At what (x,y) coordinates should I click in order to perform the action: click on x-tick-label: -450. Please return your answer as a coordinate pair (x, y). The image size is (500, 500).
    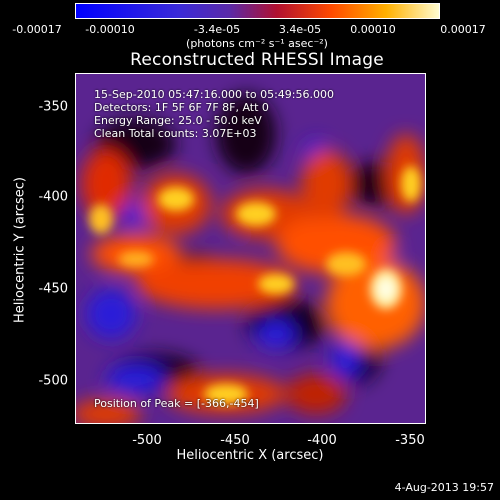
    Looking at the image, I should click on (235, 440).